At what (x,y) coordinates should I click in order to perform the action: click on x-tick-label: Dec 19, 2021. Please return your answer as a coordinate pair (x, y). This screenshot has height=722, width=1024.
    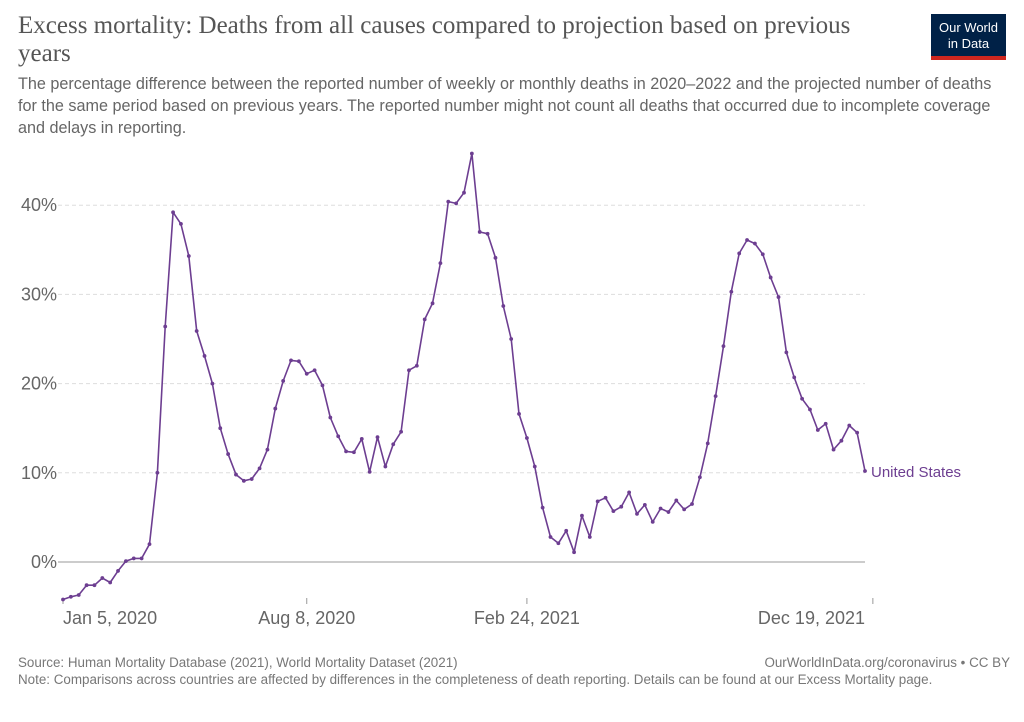
    Looking at the image, I should click on (811, 618).